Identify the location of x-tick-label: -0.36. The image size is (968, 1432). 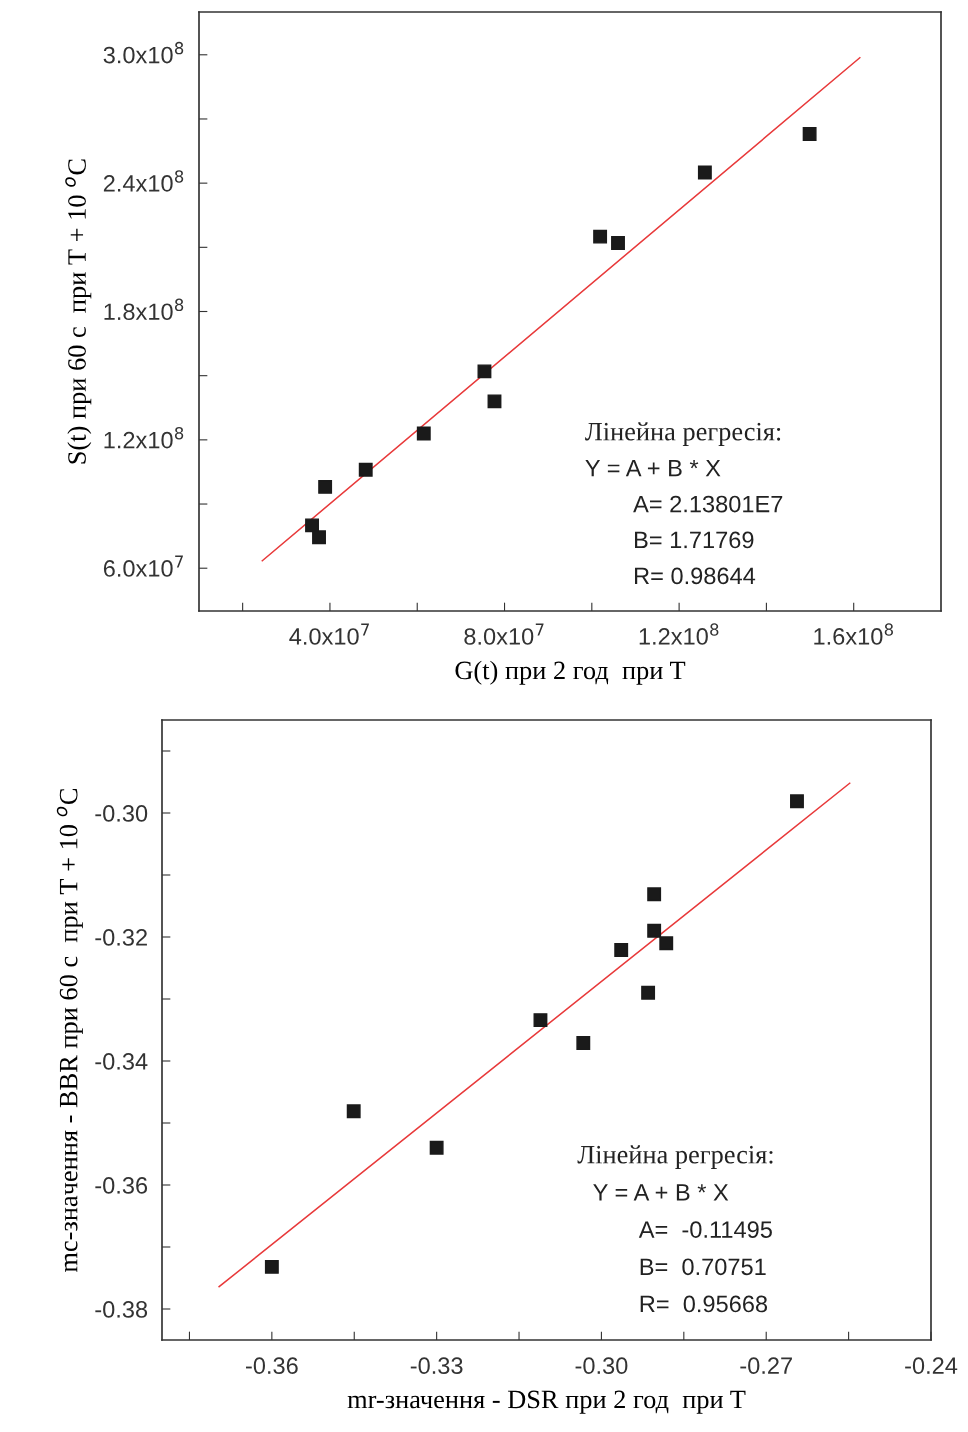
(272, 1366).